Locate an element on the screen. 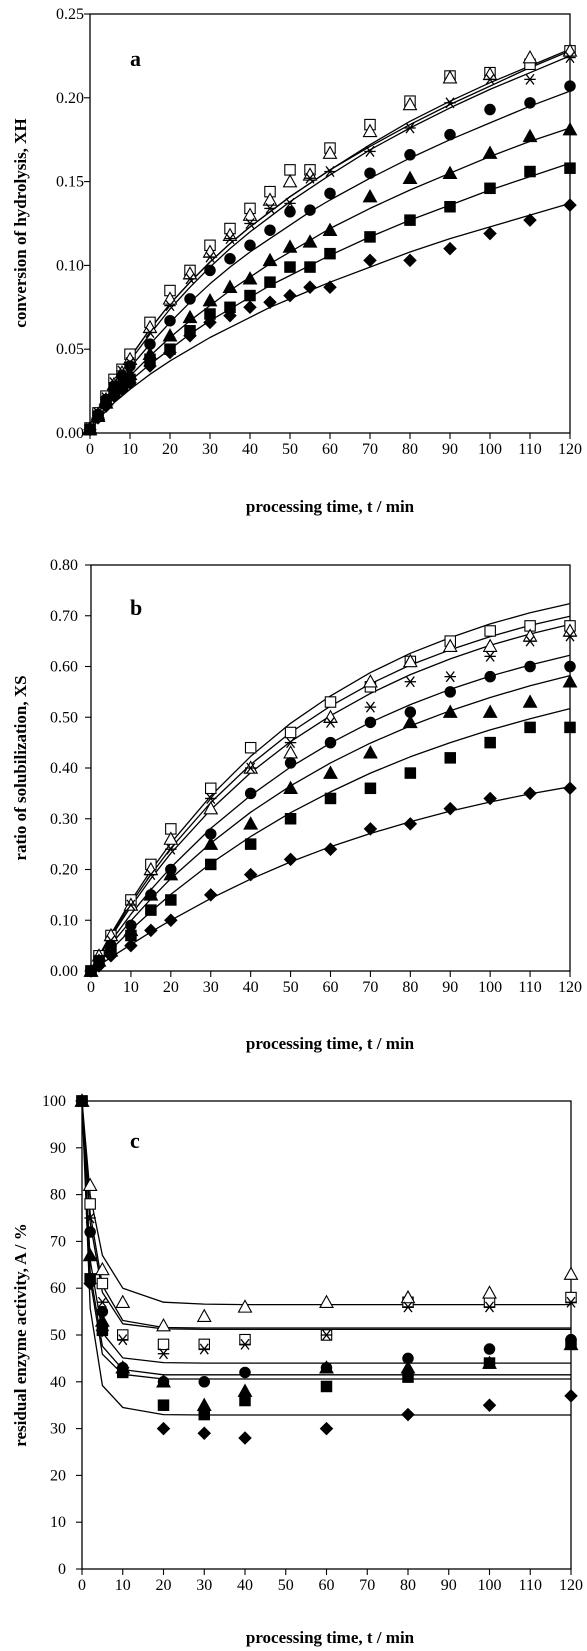 The image size is (587, 1651). x-tick-label: 60 is located at coordinates (327, 1585).